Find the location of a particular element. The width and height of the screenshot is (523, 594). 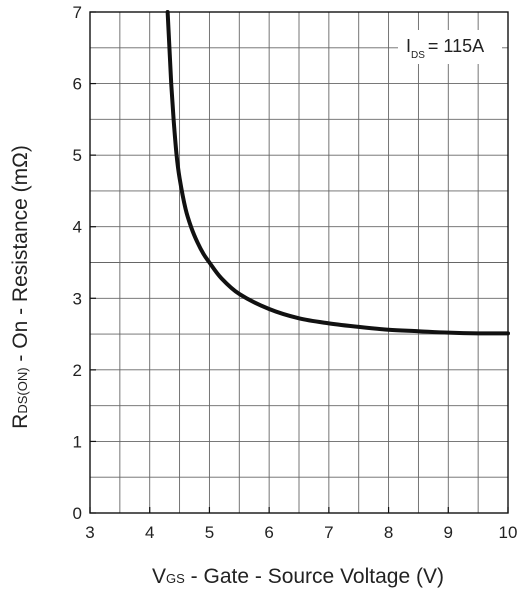

annotation-box: IDS = 115A is located at coordinates (450, 47).